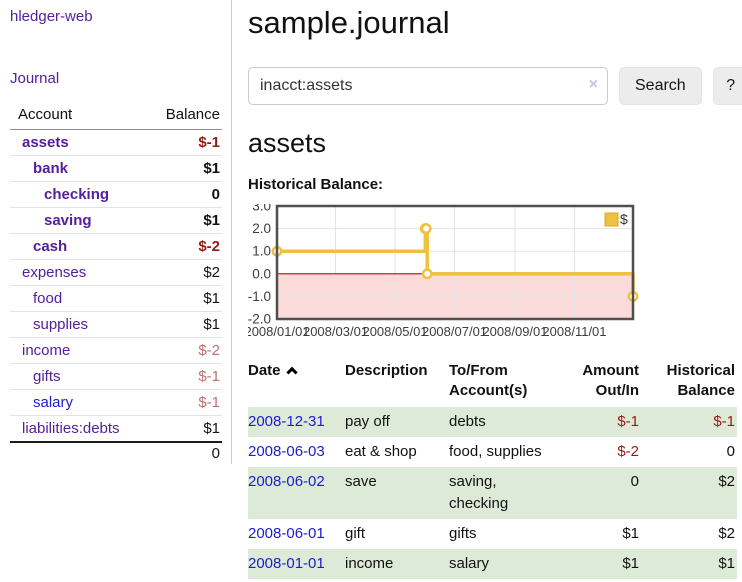  I want to click on x-tick-label: 2008/03/01, so click(335, 331).